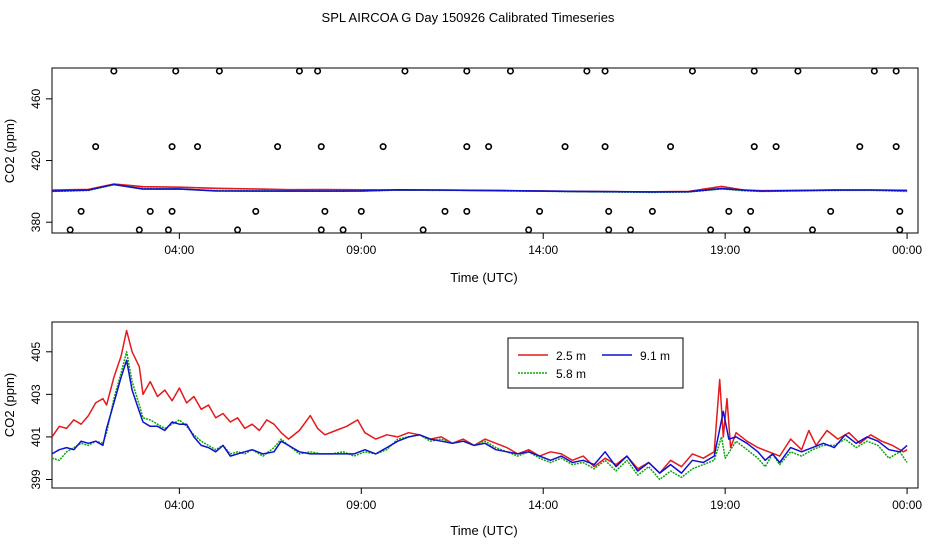 The width and height of the screenshot is (936, 545). What do you see at coordinates (36, 160) in the screenshot?
I see `top-y-tick-label: 420` at bounding box center [36, 160].